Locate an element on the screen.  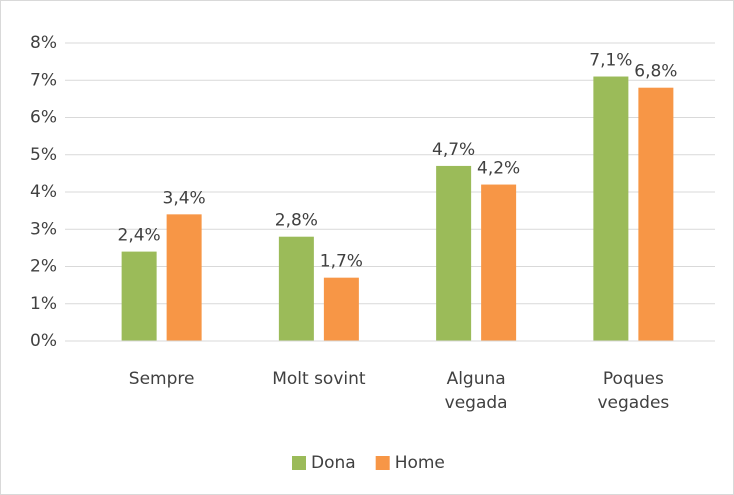
data-label: 2,4% is located at coordinates (139, 236).